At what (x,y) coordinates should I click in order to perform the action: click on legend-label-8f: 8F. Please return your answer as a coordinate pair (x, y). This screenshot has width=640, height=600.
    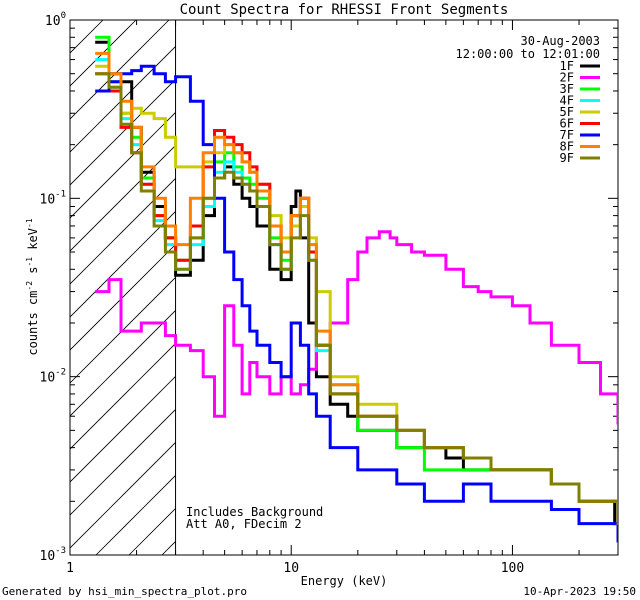
    Looking at the image, I should click on (567, 147).